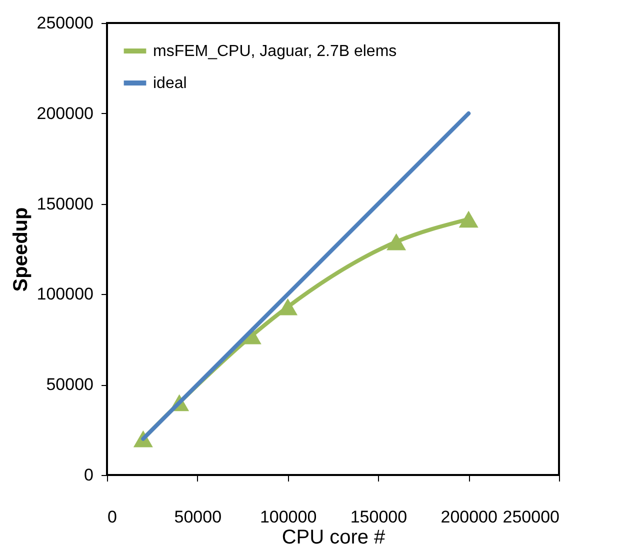  I want to click on x-tick-label: 0, so click(112, 517).